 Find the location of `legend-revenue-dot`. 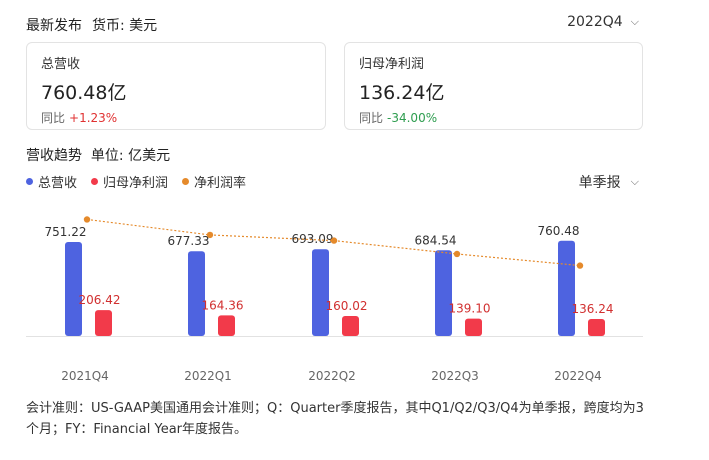

legend-revenue-dot is located at coordinates (29, 181).